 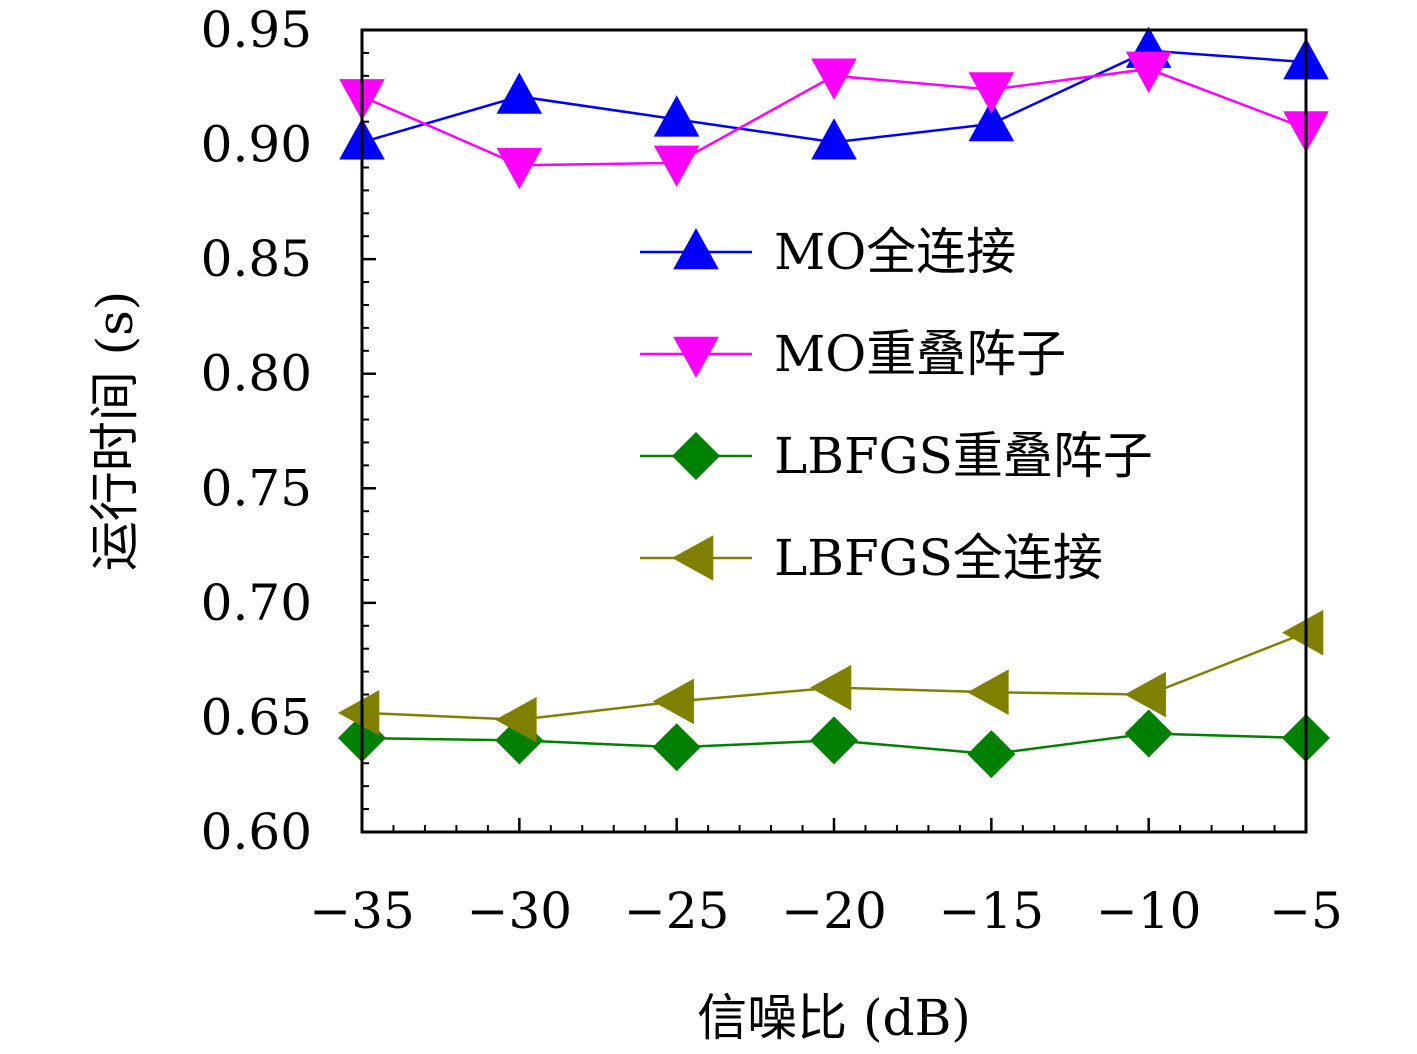 What do you see at coordinates (256, 431) in the screenshot?
I see `y-tick-labels: 0.60 0.65 0.70 0.75 0.80 0.85 0.90 0.95` at bounding box center [256, 431].